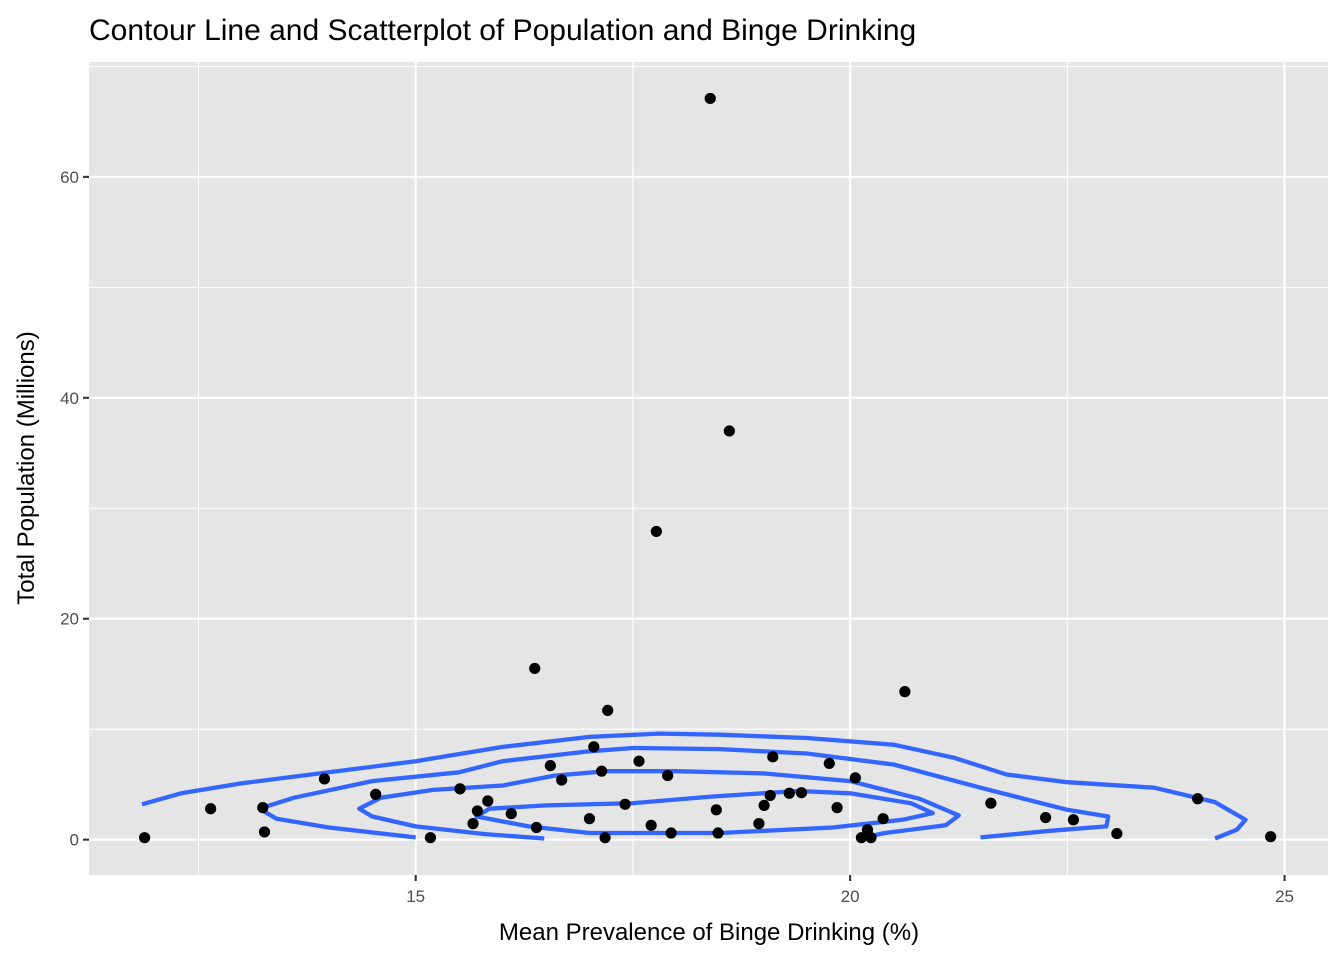  Describe the element at coordinates (709, 932) in the screenshot. I see `x-axis-title: Mean Prevalence of Binge Drinking (%)` at that location.